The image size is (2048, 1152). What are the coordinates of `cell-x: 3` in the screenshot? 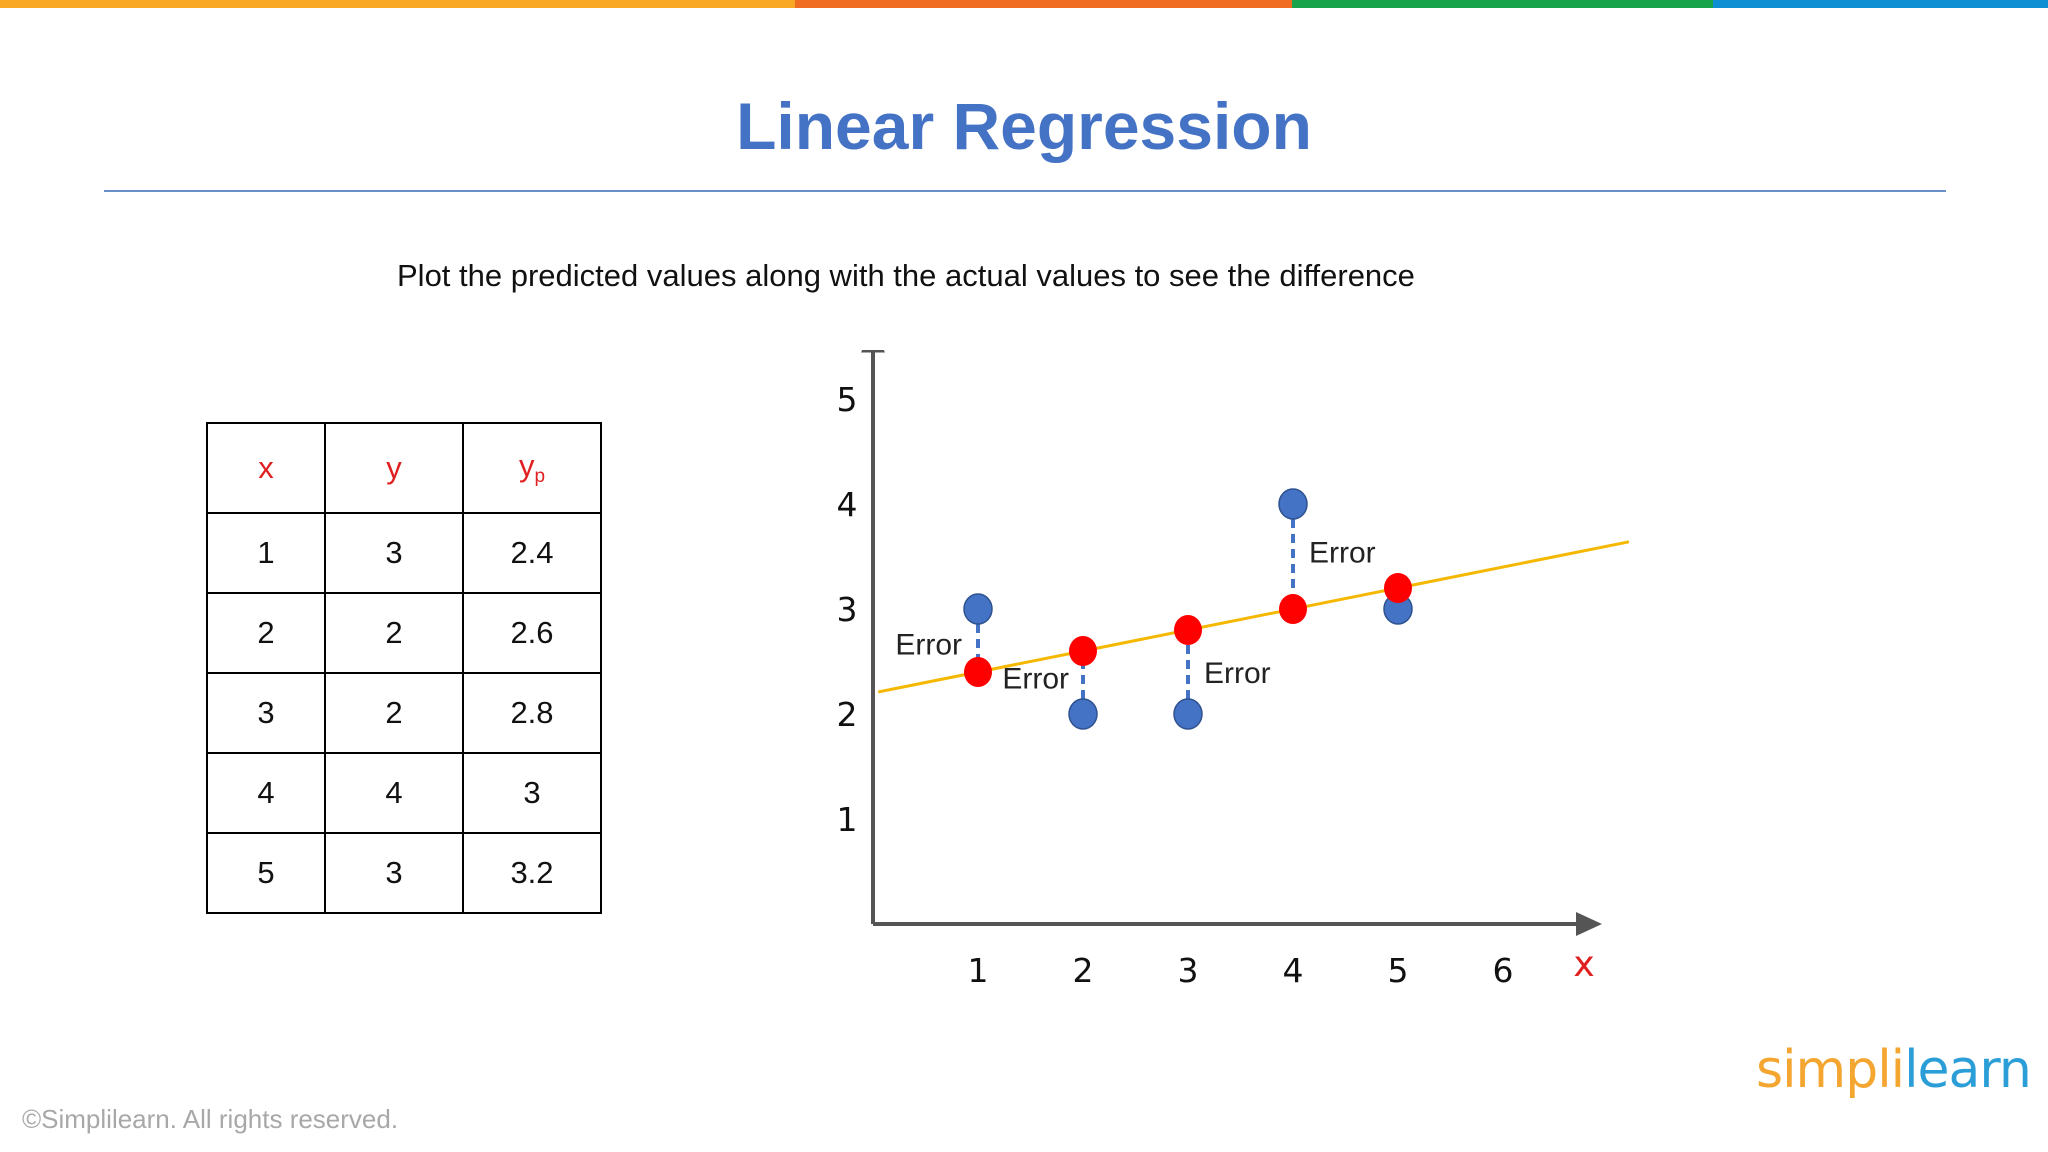 It's located at (266, 713).